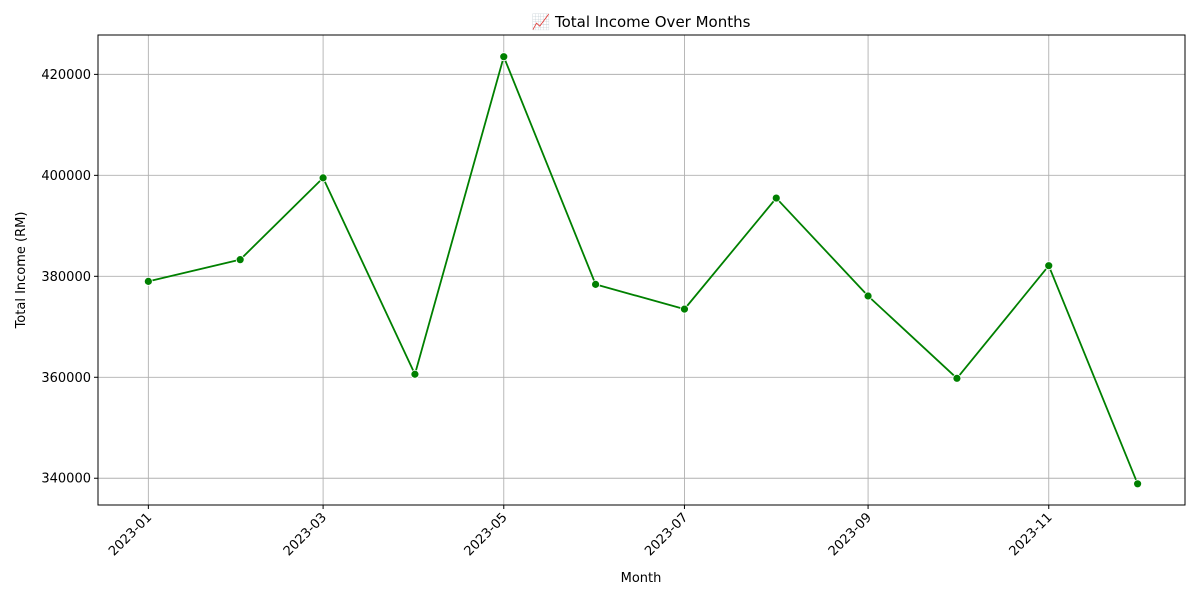  I want to click on y-tick-label: 420000, so click(66, 75).